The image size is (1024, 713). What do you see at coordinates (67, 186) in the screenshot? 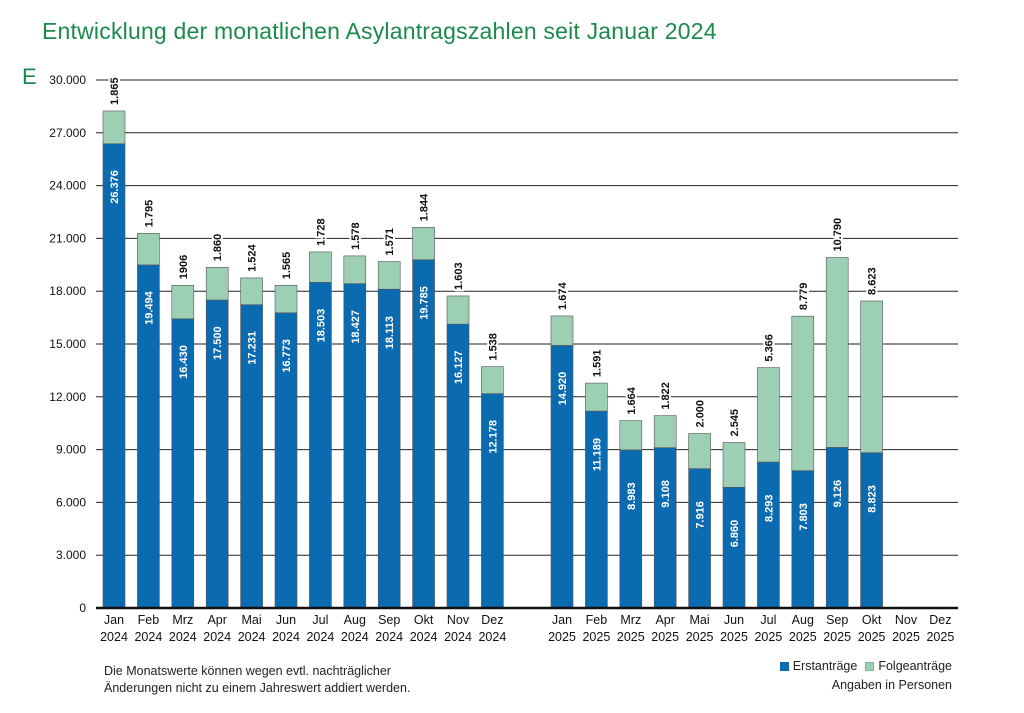
I see `y-tick-label: 24.000` at bounding box center [67, 186].